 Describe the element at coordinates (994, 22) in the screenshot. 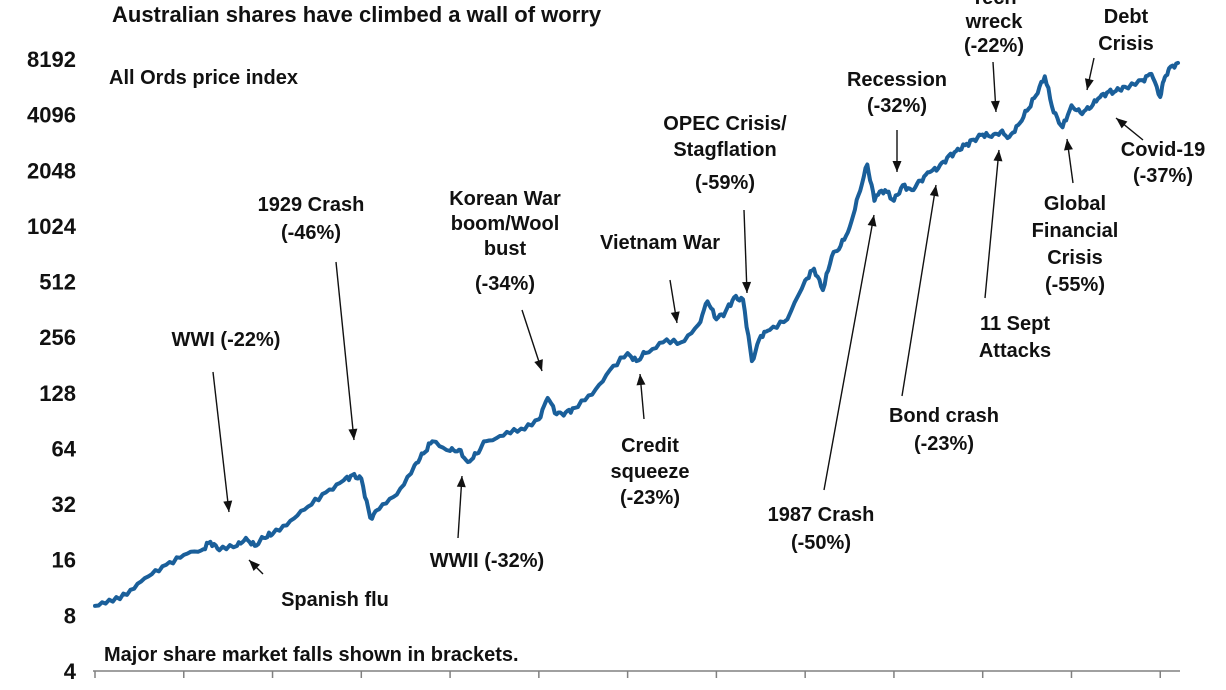

I see `annotation-label: wreck` at that location.